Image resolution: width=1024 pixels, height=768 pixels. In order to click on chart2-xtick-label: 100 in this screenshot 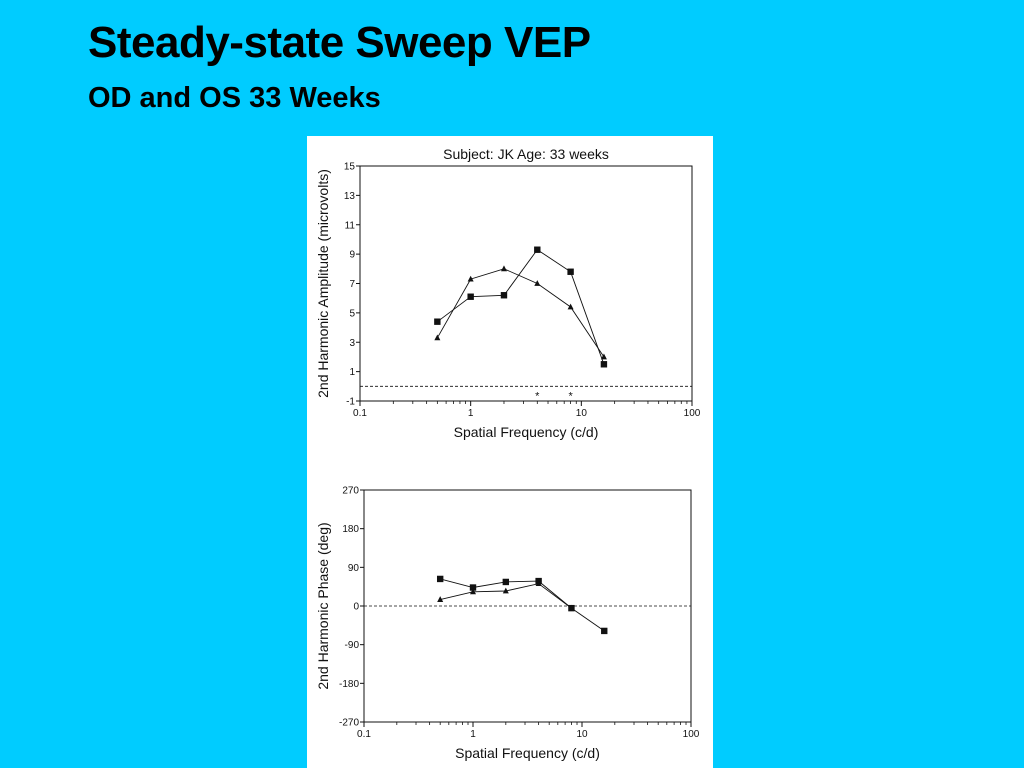, I will do `click(691, 734)`.